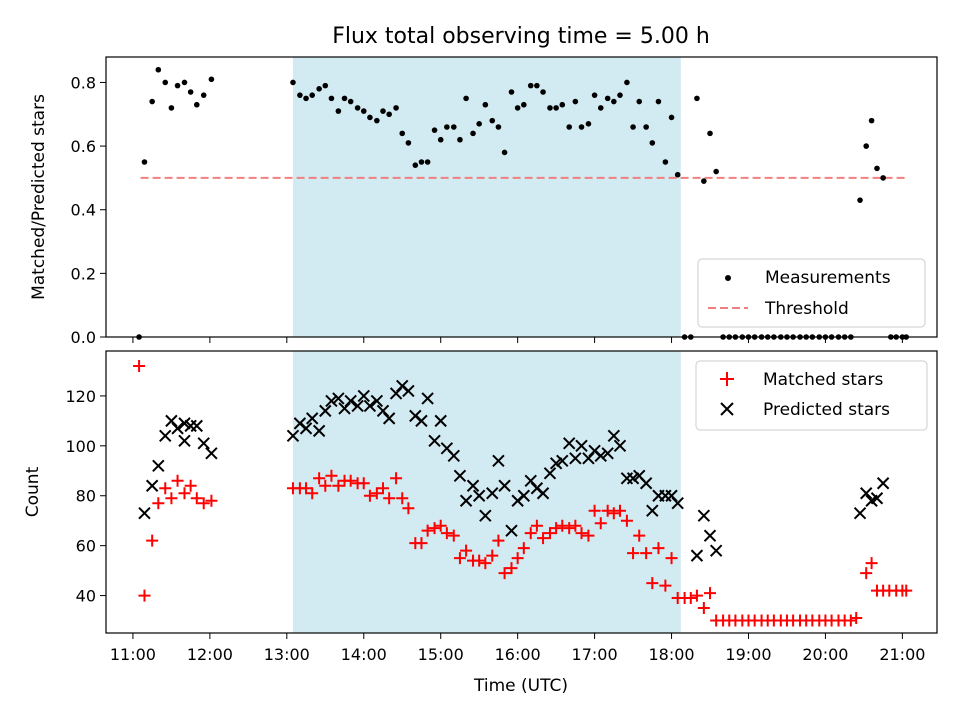 The height and width of the screenshot is (720, 960). Describe the element at coordinates (86, 546) in the screenshot. I see `count-y-tick-label: 60` at that location.